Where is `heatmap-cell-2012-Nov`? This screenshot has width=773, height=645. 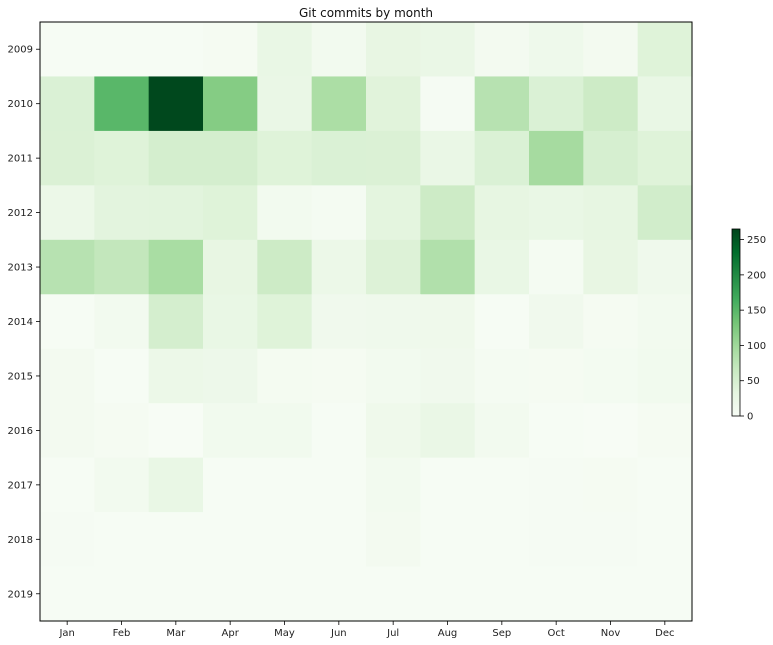
heatmap-cell-2012-Nov is located at coordinates (611, 213).